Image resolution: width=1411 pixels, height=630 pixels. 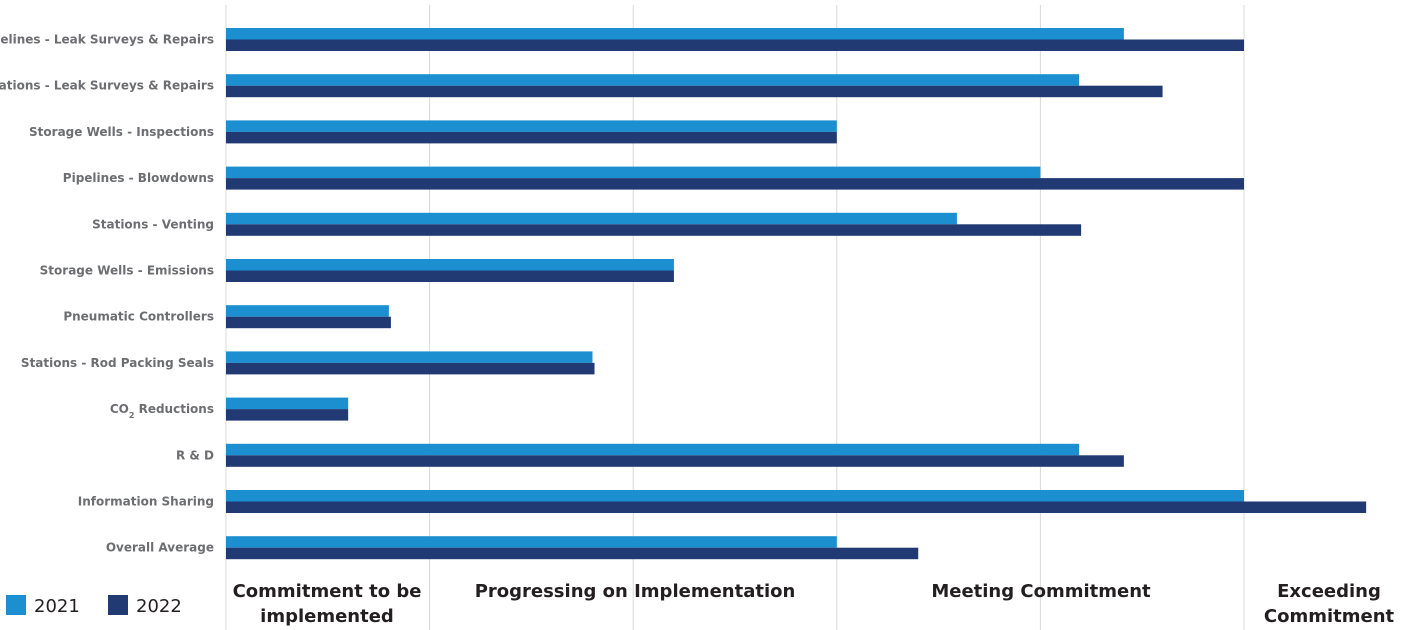 I want to click on legend-label-2022: 2022, so click(x=159, y=606).